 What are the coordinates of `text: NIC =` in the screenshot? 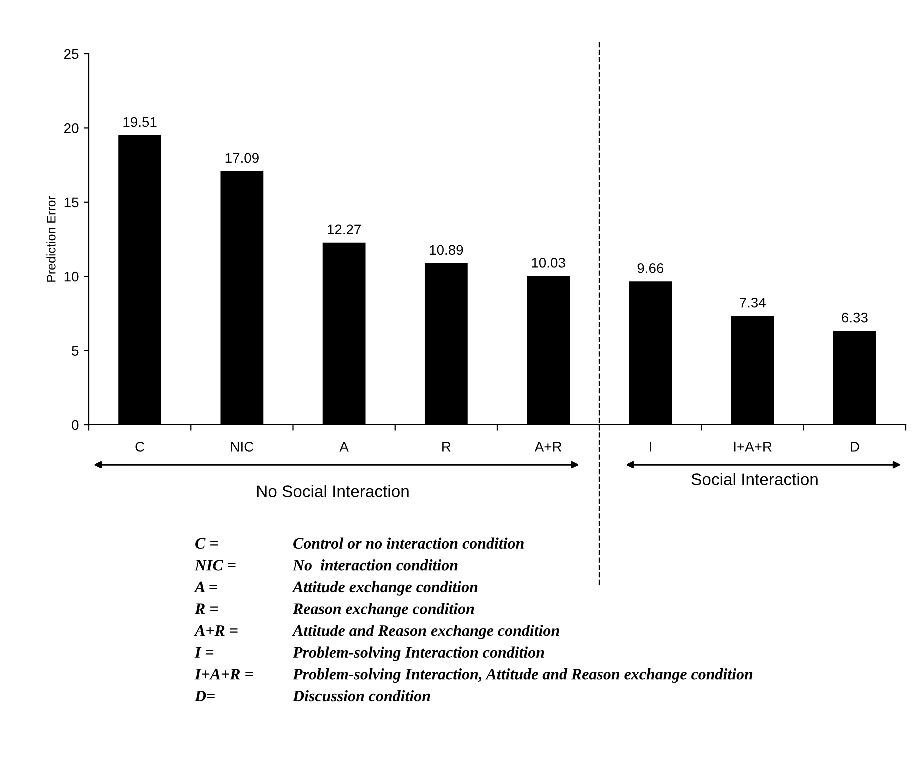 It's located at (215, 565).